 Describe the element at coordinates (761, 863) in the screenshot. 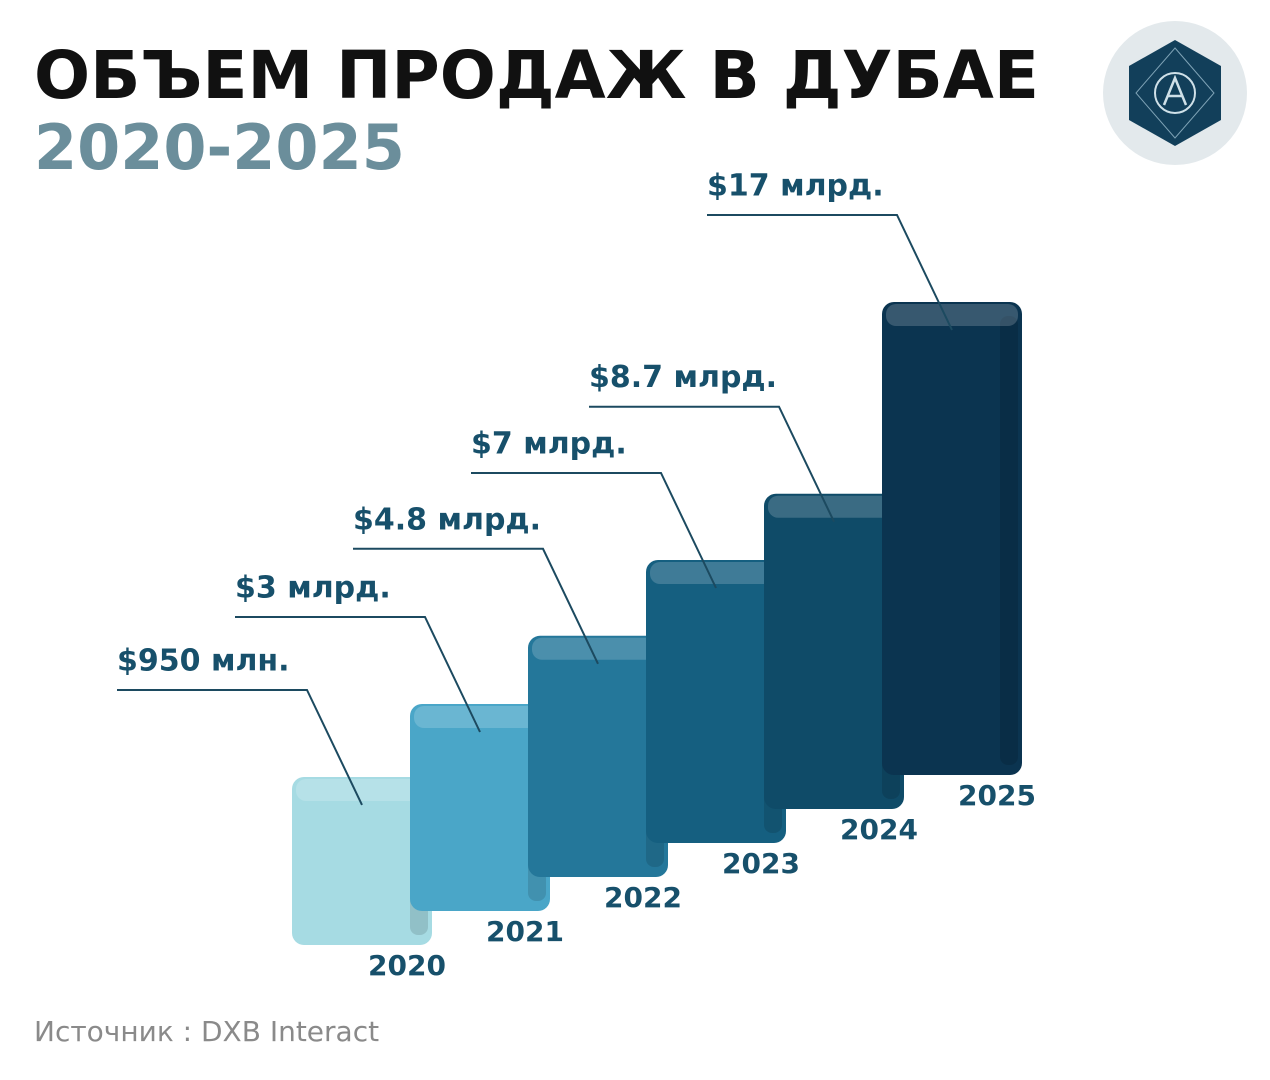

I see `x-tick-label: 2023` at that location.